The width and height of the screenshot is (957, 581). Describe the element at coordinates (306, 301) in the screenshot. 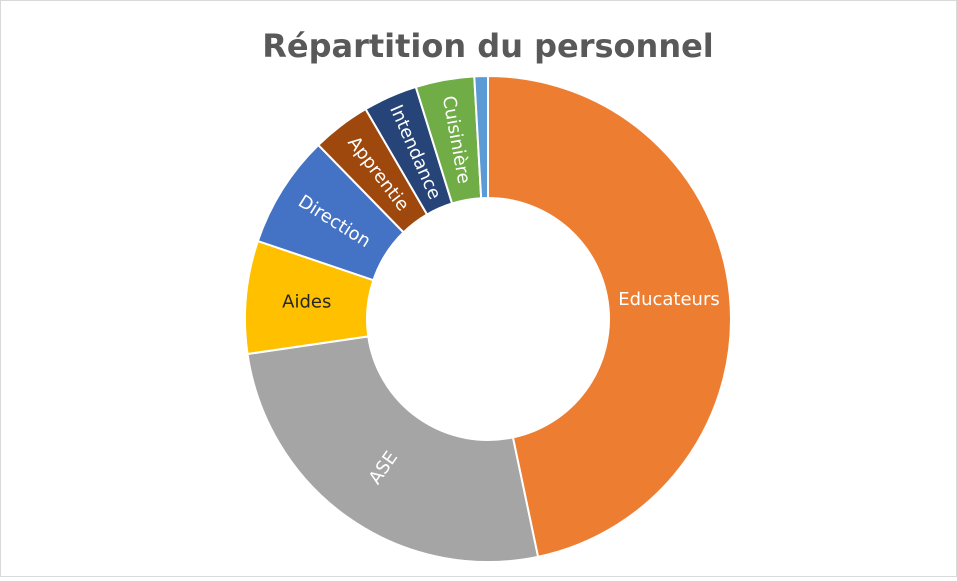

I see `slice-label: Aides` at that location.